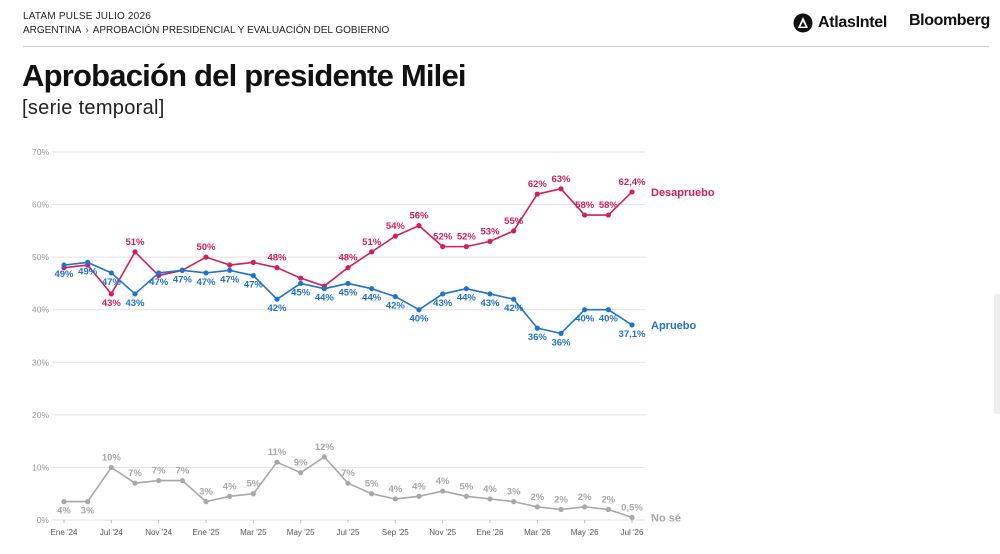  What do you see at coordinates (40, 310) in the screenshot?
I see `y-tick-label: 40%` at bounding box center [40, 310].